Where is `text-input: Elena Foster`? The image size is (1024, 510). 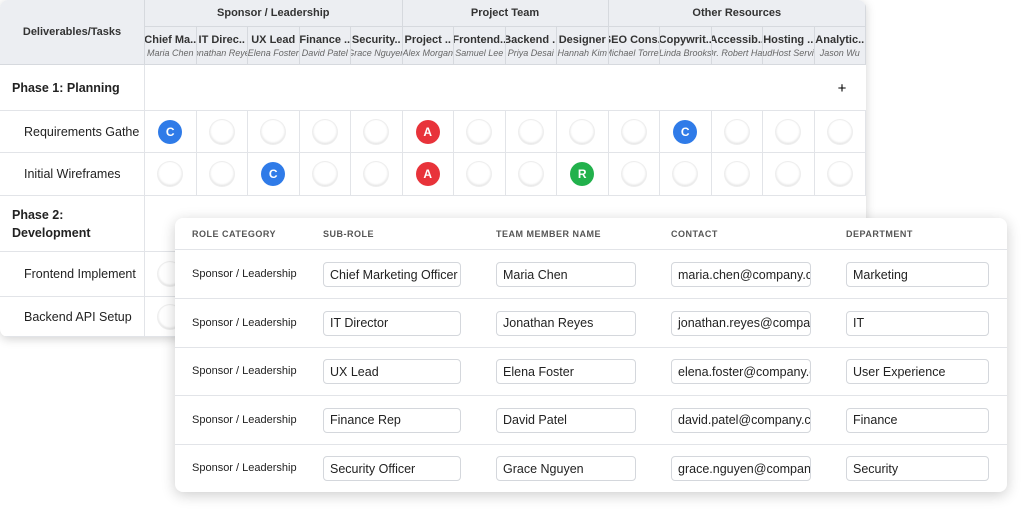
text-input: Elena Foster is located at coordinates (566, 371).